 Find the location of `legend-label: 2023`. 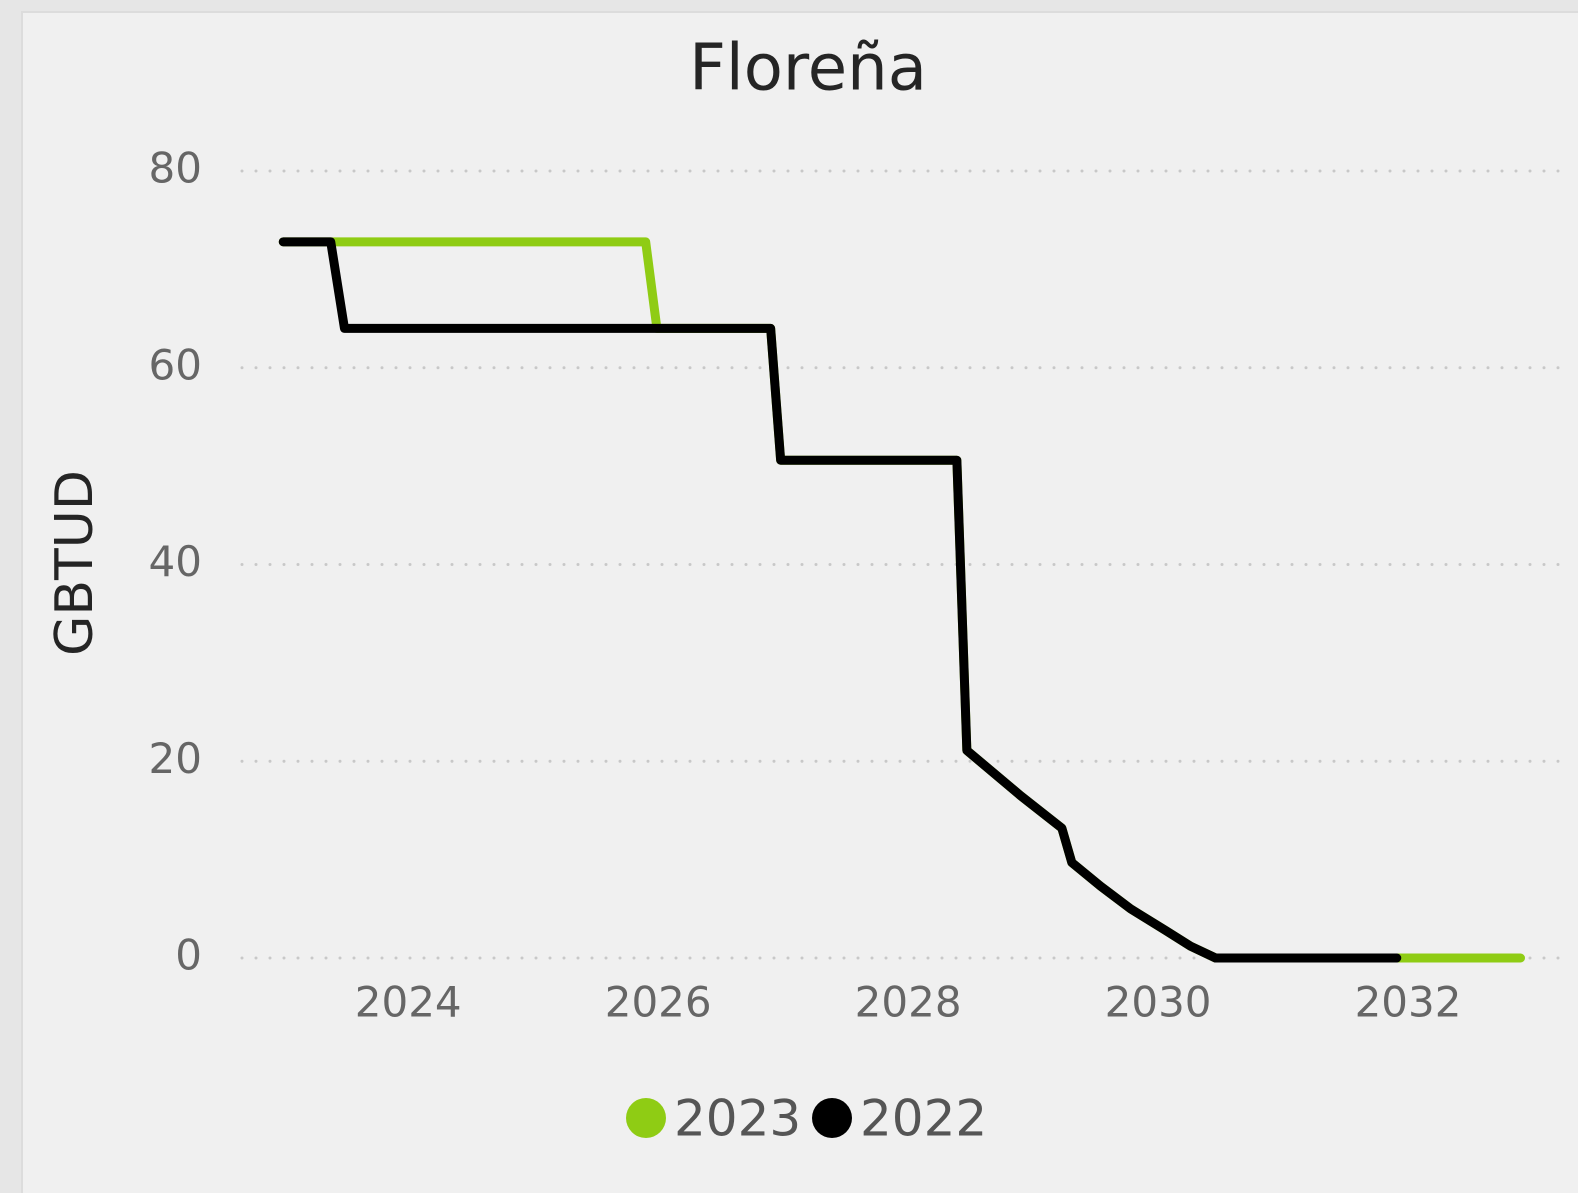

legend-label: 2023 is located at coordinates (737, 1119).